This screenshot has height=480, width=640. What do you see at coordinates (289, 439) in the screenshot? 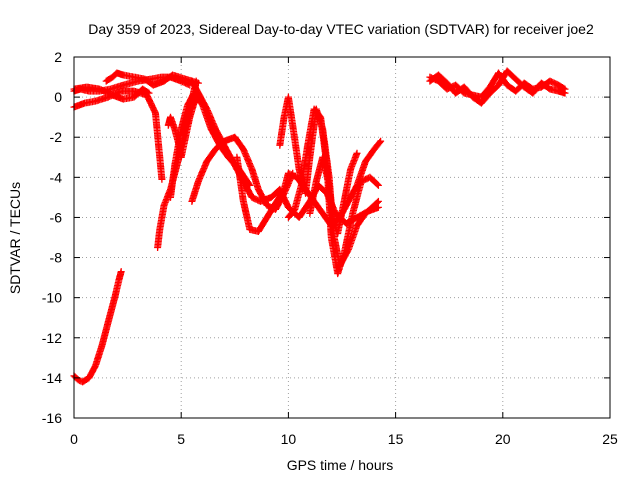
I see `x-tick-label: 10` at bounding box center [289, 439].